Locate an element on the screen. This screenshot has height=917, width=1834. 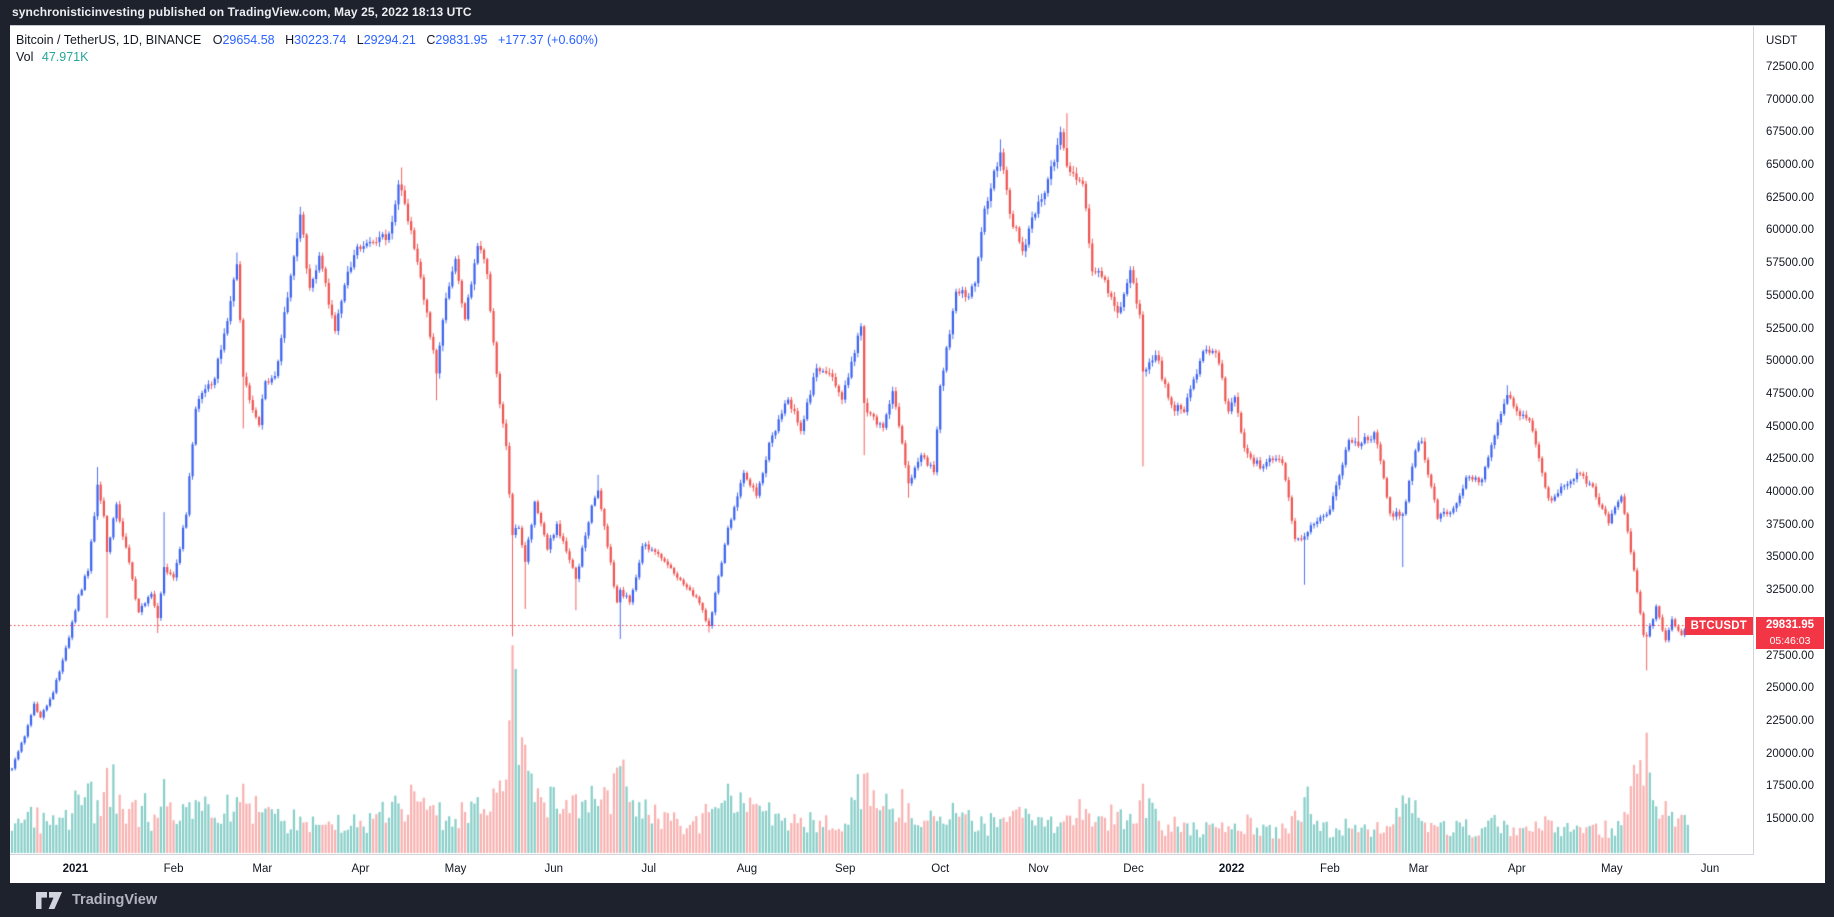
price-axis-currency: USDT is located at coordinates (1782, 41).